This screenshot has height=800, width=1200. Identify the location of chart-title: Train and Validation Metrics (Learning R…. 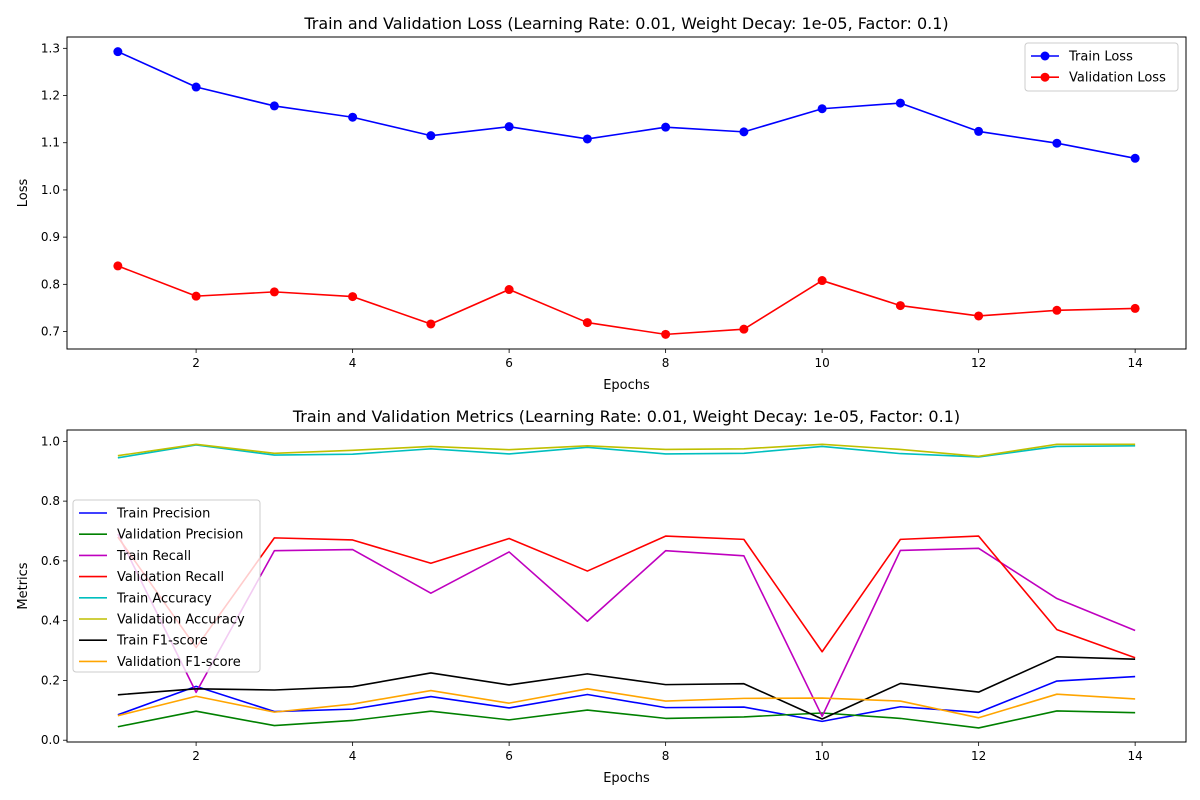
(626, 416).